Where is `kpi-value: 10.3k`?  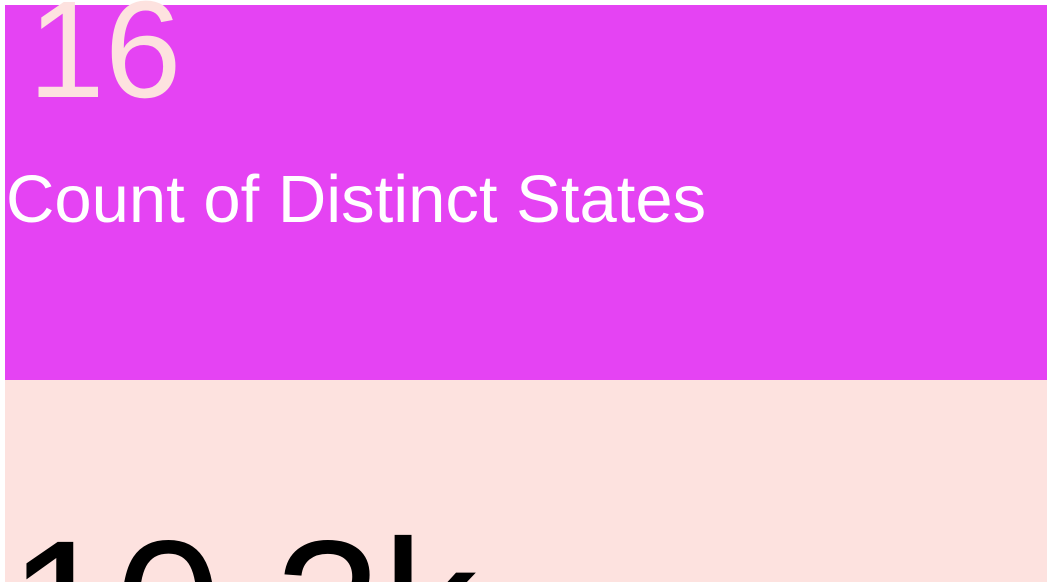
kpi-value: 10.3k is located at coordinates (243, 541).